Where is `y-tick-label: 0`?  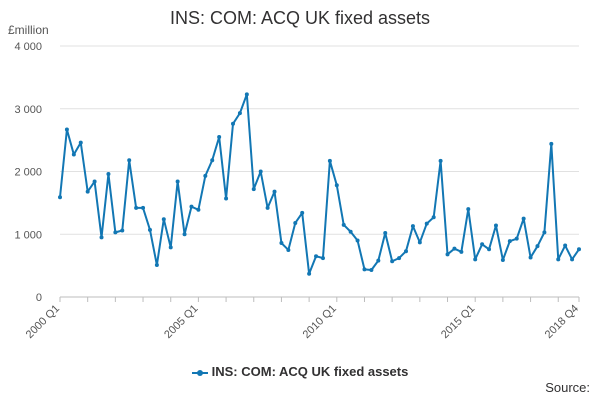
y-tick-label: 0 is located at coordinates (39, 298).